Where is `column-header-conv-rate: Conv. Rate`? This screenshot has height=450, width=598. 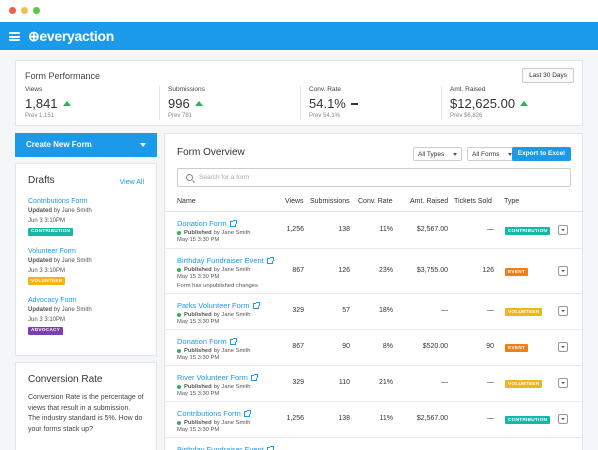 column-header-conv-rate: Conv. Rate is located at coordinates (375, 201).